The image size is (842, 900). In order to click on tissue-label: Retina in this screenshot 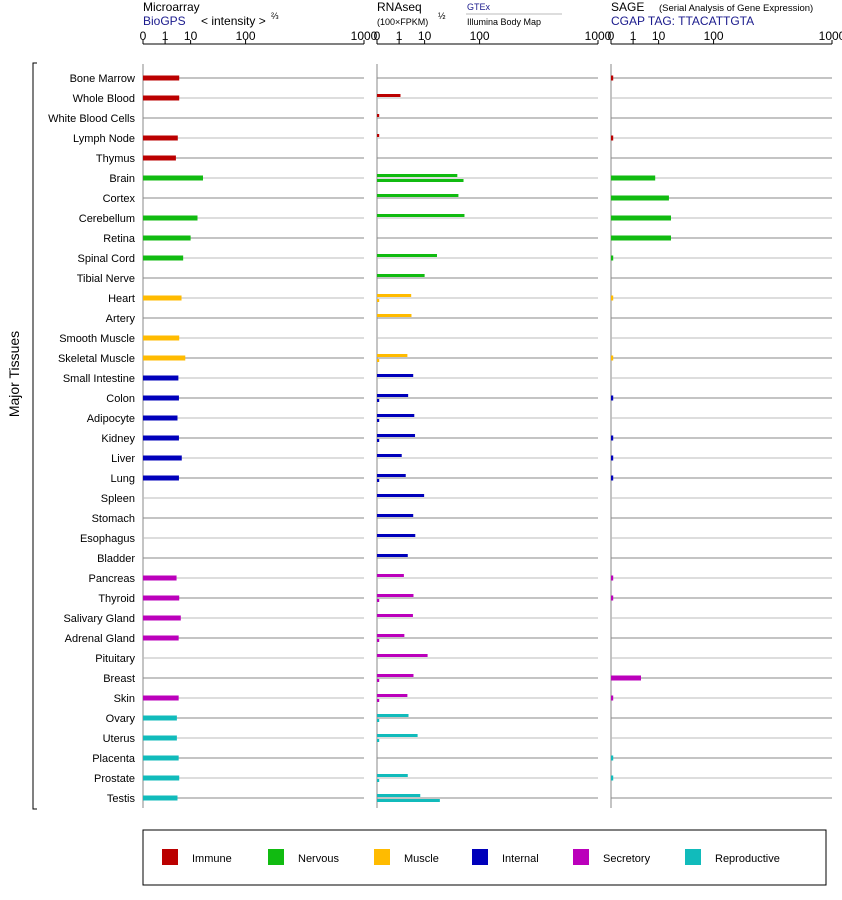, I will do `click(119, 239)`.